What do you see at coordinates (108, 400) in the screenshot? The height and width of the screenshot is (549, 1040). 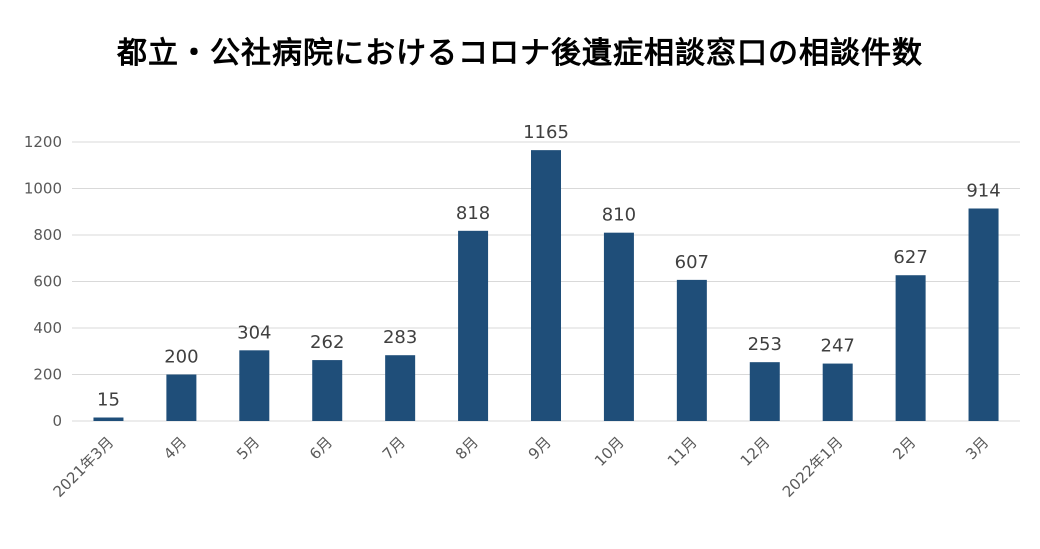 I see `data-label: 15` at bounding box center [108, 400].